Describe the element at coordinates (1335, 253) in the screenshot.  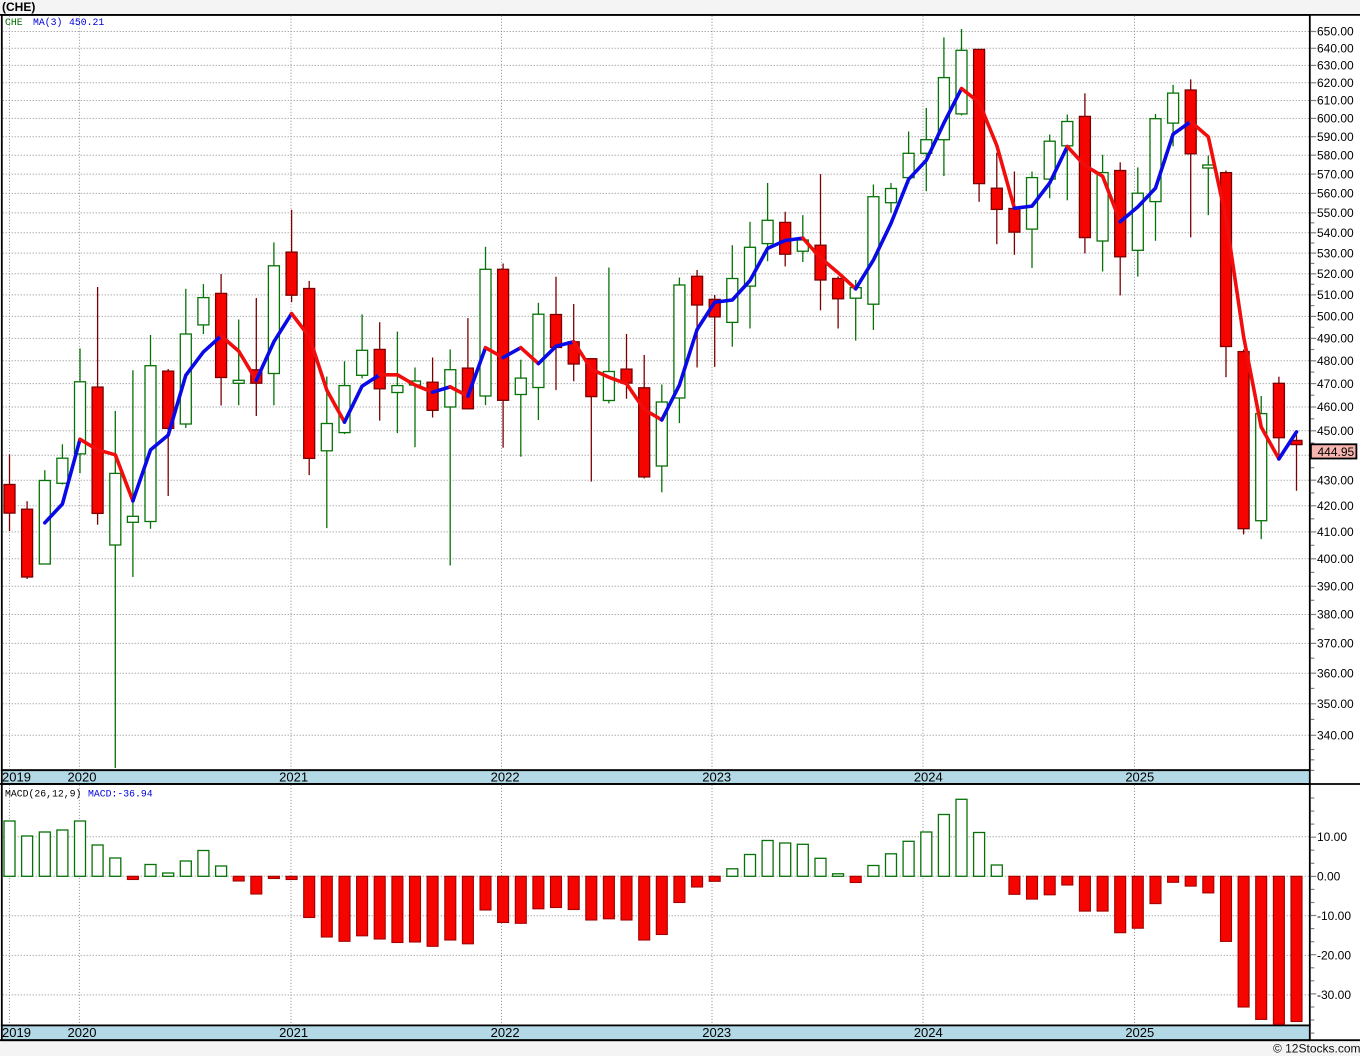
I see `svg-text: 530.00` at that location.